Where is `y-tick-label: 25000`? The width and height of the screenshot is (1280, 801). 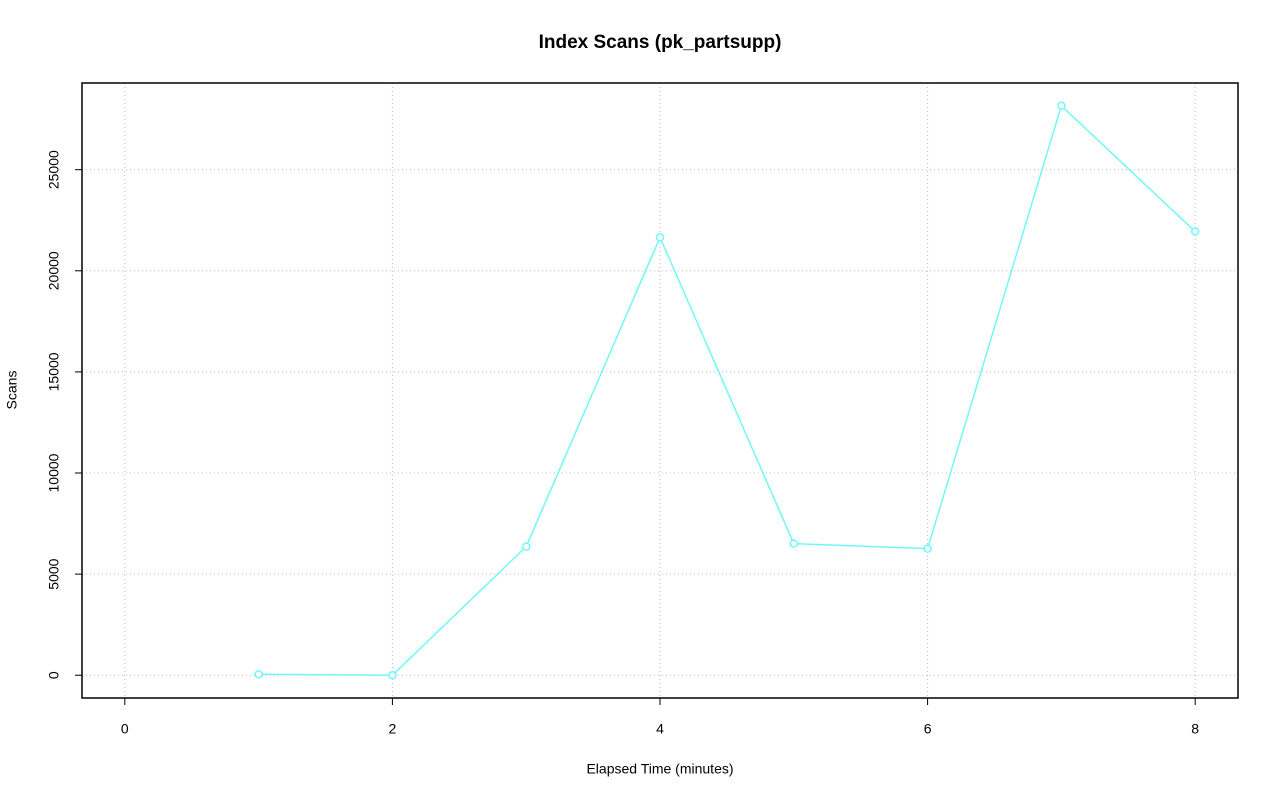
y-tick-label: 25000 is located at coordinates (54, 169).